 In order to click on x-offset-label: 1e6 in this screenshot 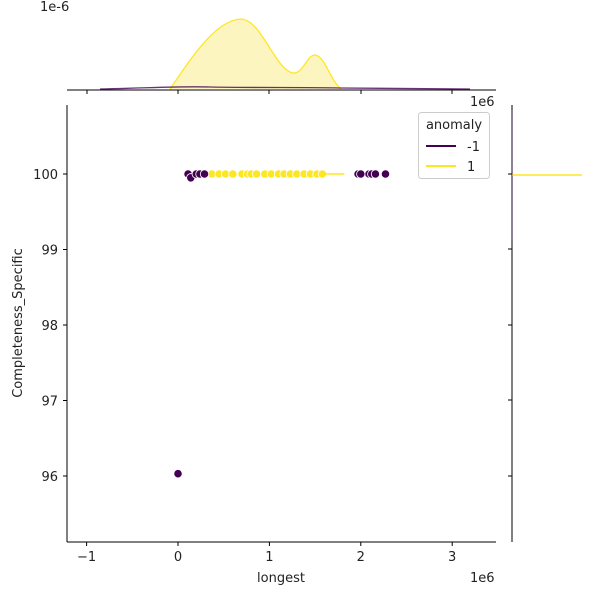, I will do `click(482, 578)`.